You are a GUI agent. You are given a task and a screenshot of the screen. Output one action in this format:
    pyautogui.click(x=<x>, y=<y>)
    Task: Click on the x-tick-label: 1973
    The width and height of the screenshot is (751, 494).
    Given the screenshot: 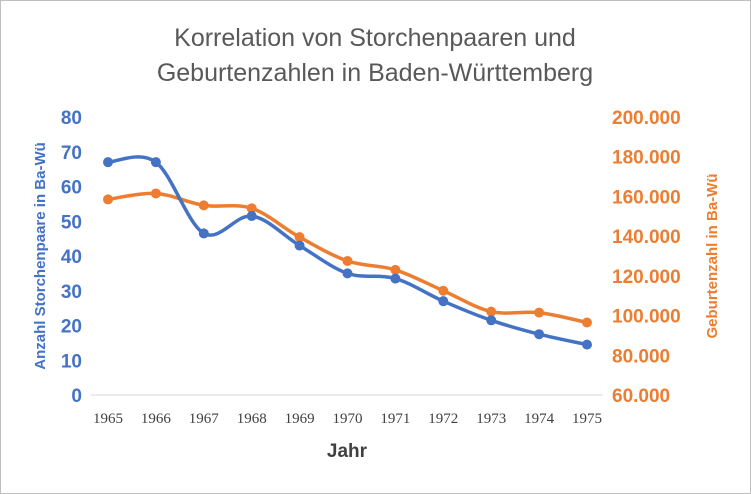 What is the action you would take?
    pyautogui.click(x=491, y=419)
    